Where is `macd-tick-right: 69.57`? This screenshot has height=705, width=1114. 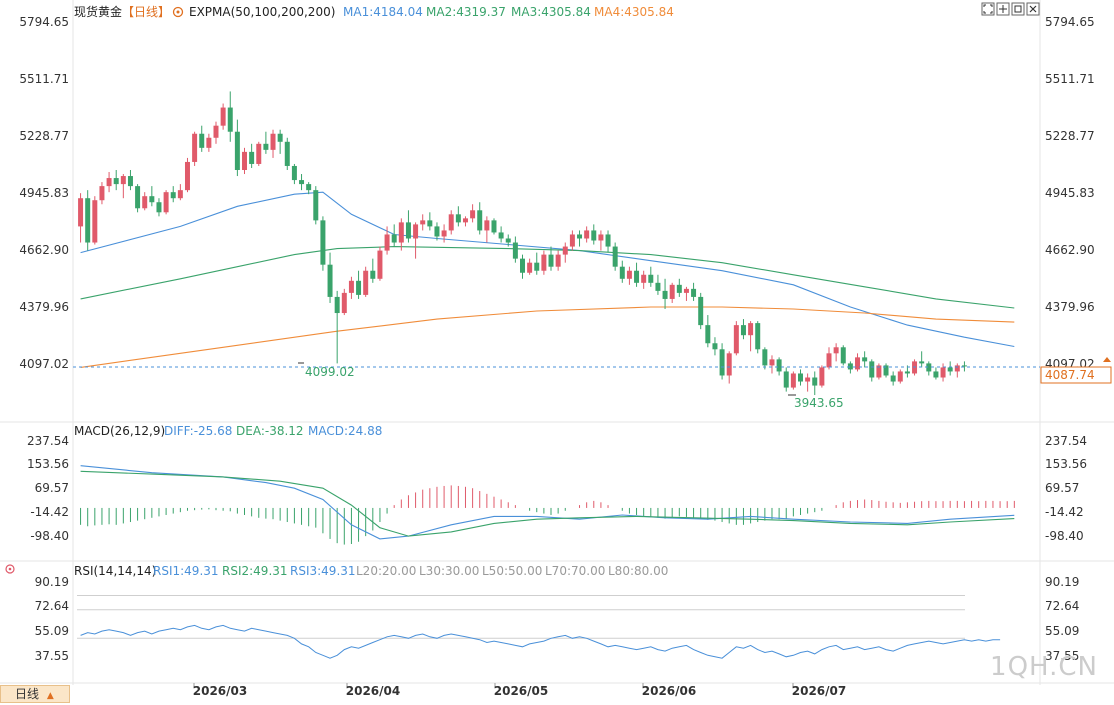
macd-tick-right: 69.57 is located at coordinates (1062, 488).